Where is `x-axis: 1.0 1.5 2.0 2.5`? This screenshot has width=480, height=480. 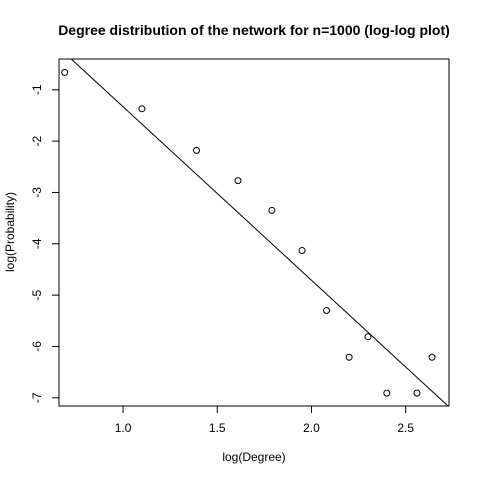 x-axis: 1.0 1.5 2.0 2.5 is located at coordinates (264, 420).